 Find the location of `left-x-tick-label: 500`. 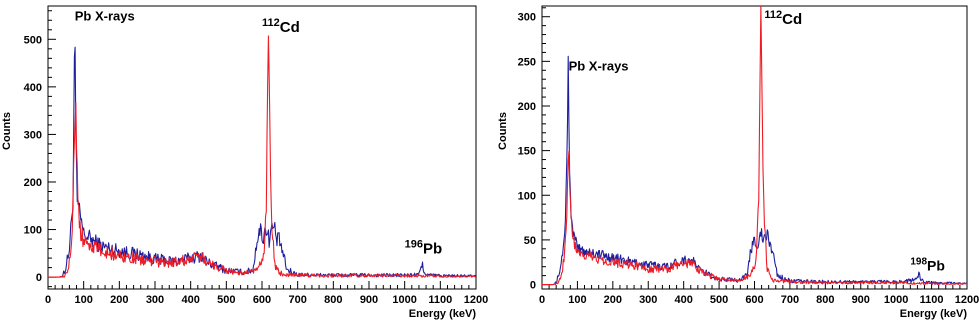

left-x-tick-label: 500 is located at coordinates (226, 300).